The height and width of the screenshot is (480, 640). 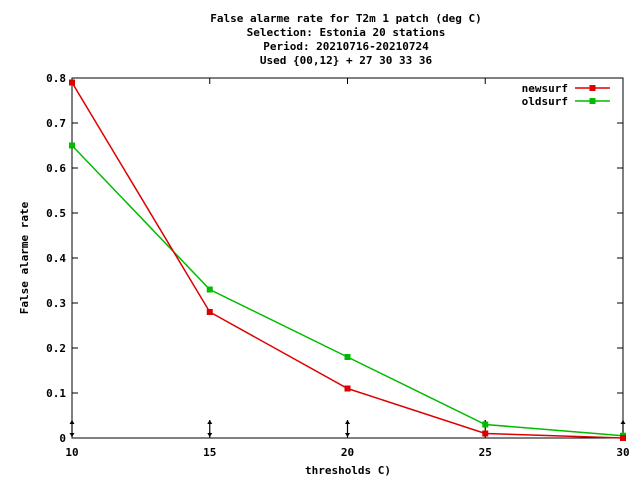 I want to click on y-tick-label: 0.2, so click(x=56, y=348).